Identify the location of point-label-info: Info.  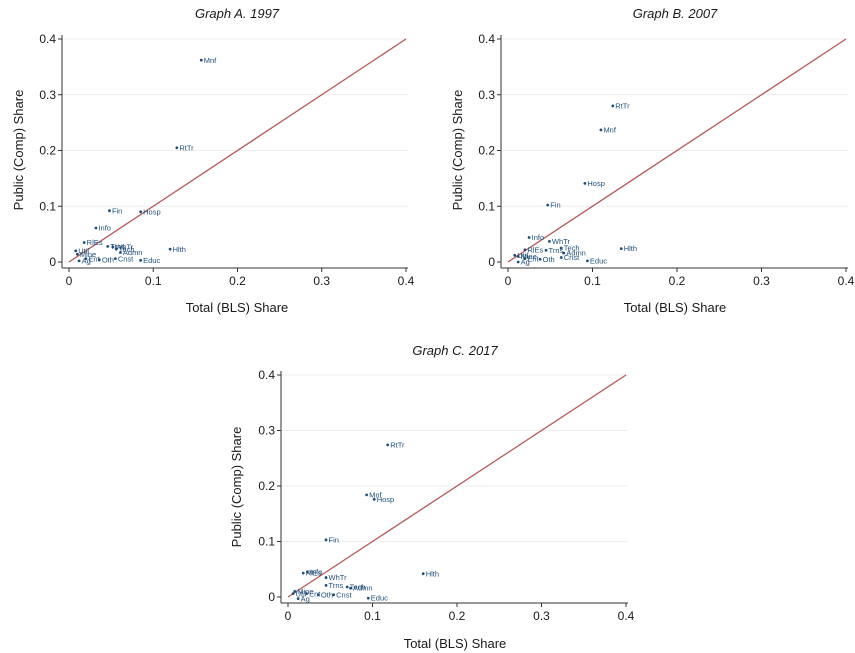
(104, 228).